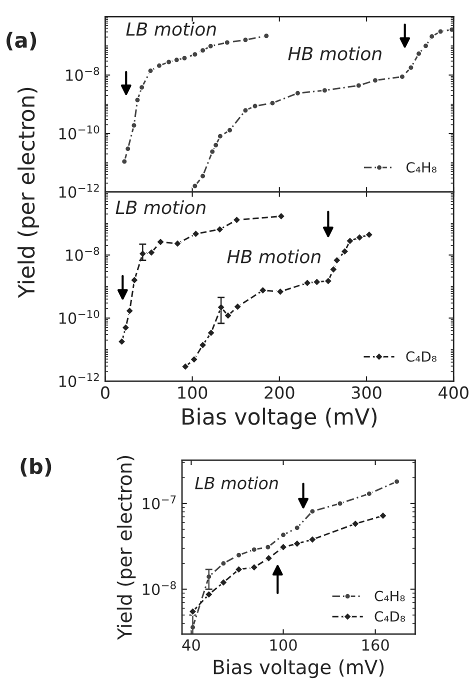 Image resolution: width=474 pixels, height=693 pixels. I want to click on x-tick-label: 200, so click(279, 392).